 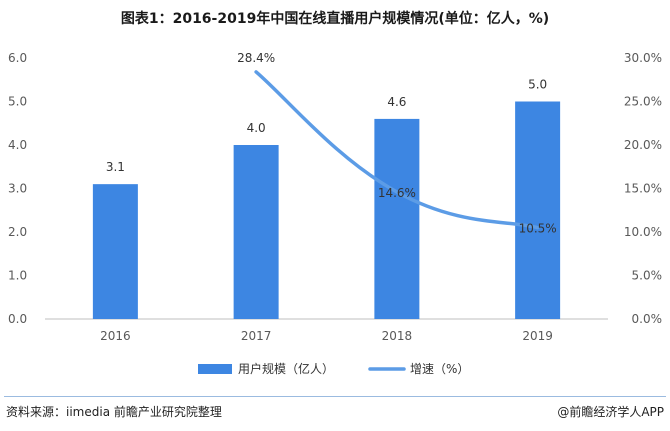 I want to click on legend-bar-swatch, so click(x=215, y=369).